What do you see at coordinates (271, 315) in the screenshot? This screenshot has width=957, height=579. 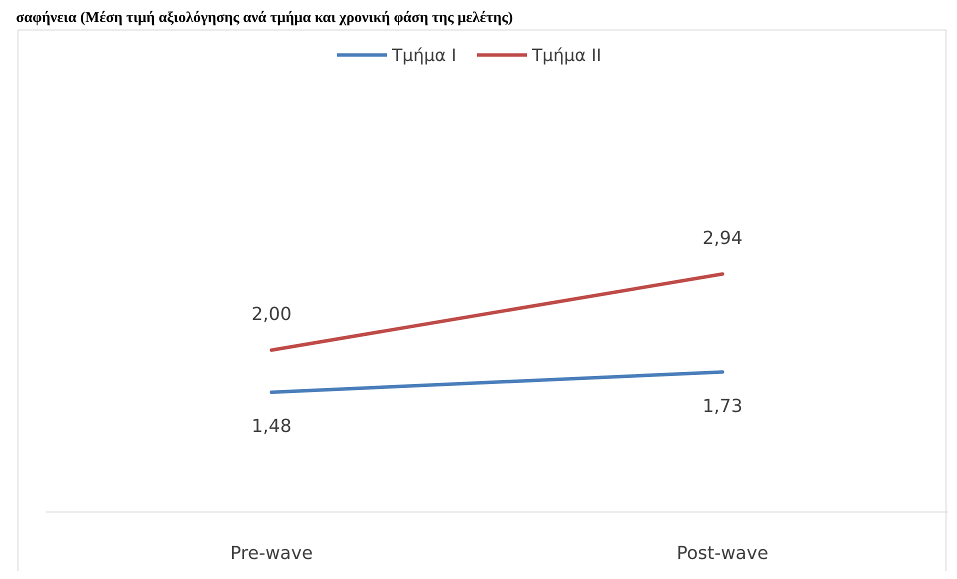 I see `data-label: 2,00` at bounding box center [271, 315].